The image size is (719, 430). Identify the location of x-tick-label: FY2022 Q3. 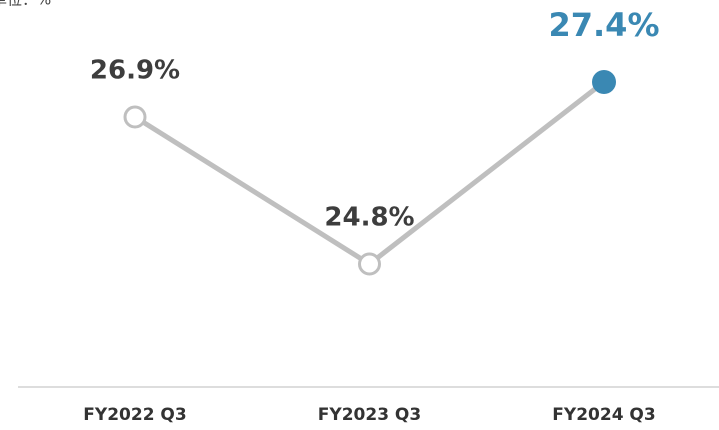
(134, 415).